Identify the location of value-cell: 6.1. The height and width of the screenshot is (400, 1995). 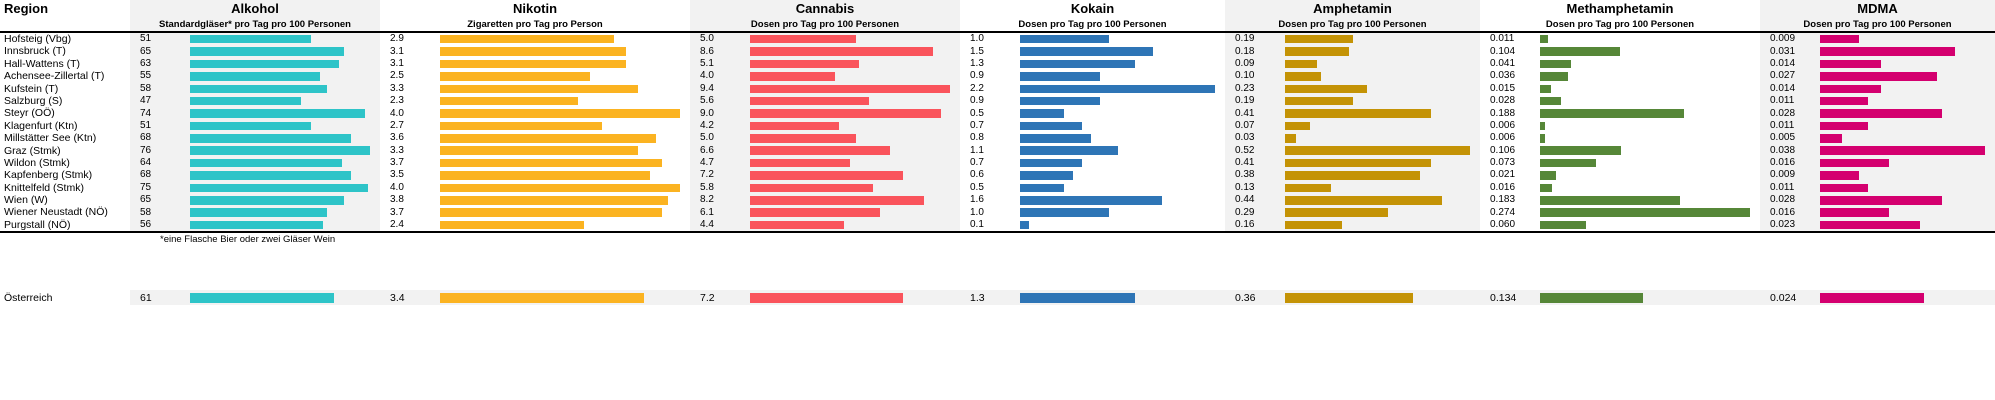
(707, 212).